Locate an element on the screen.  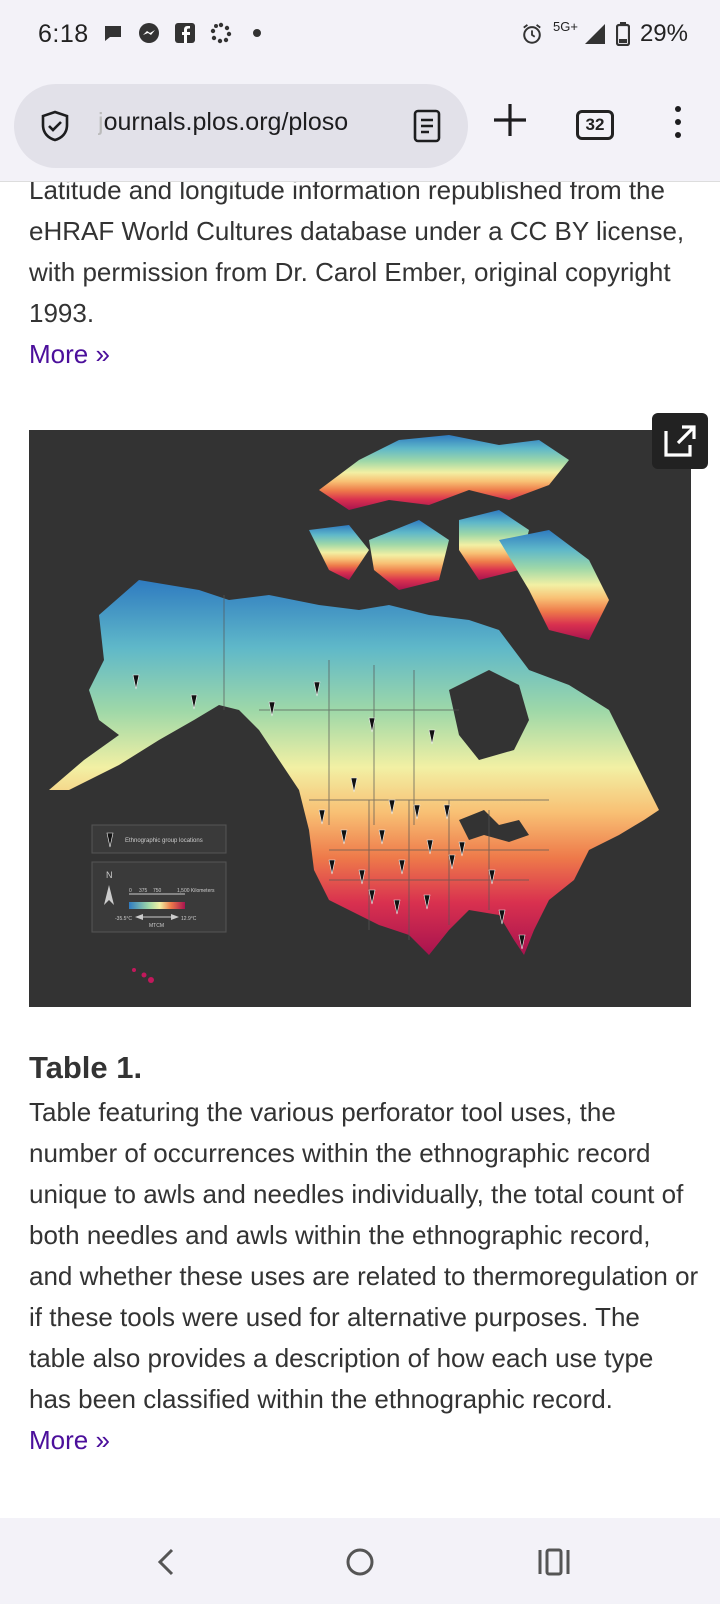
sync-icon is located at coordinates (221, 33).